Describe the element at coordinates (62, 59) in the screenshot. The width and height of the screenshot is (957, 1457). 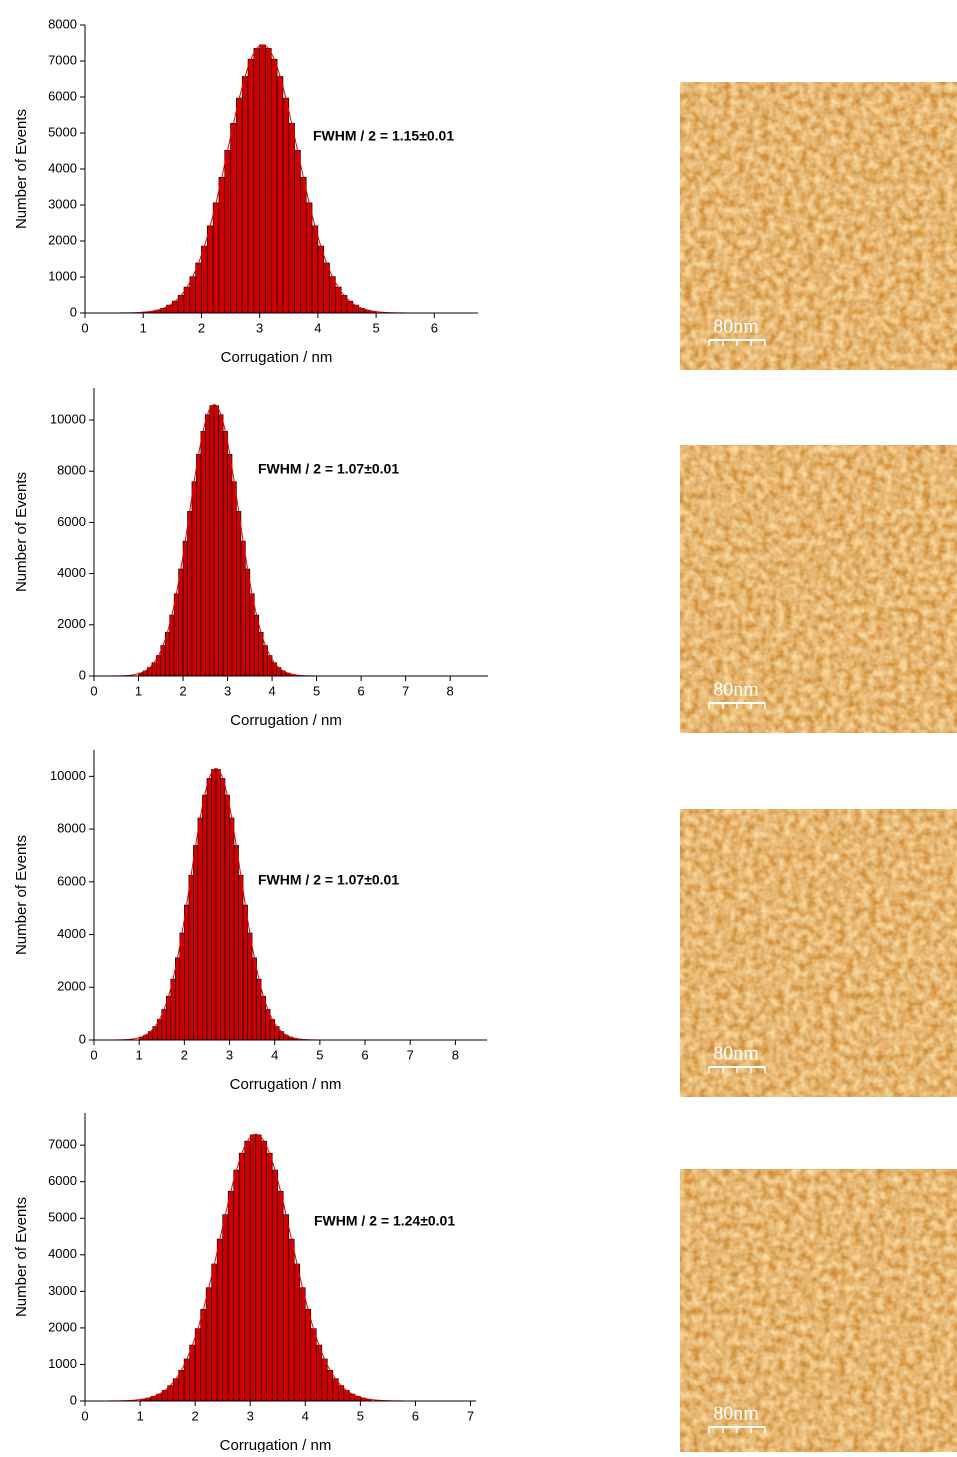
I see `y-tick-label: 7000` at that location.